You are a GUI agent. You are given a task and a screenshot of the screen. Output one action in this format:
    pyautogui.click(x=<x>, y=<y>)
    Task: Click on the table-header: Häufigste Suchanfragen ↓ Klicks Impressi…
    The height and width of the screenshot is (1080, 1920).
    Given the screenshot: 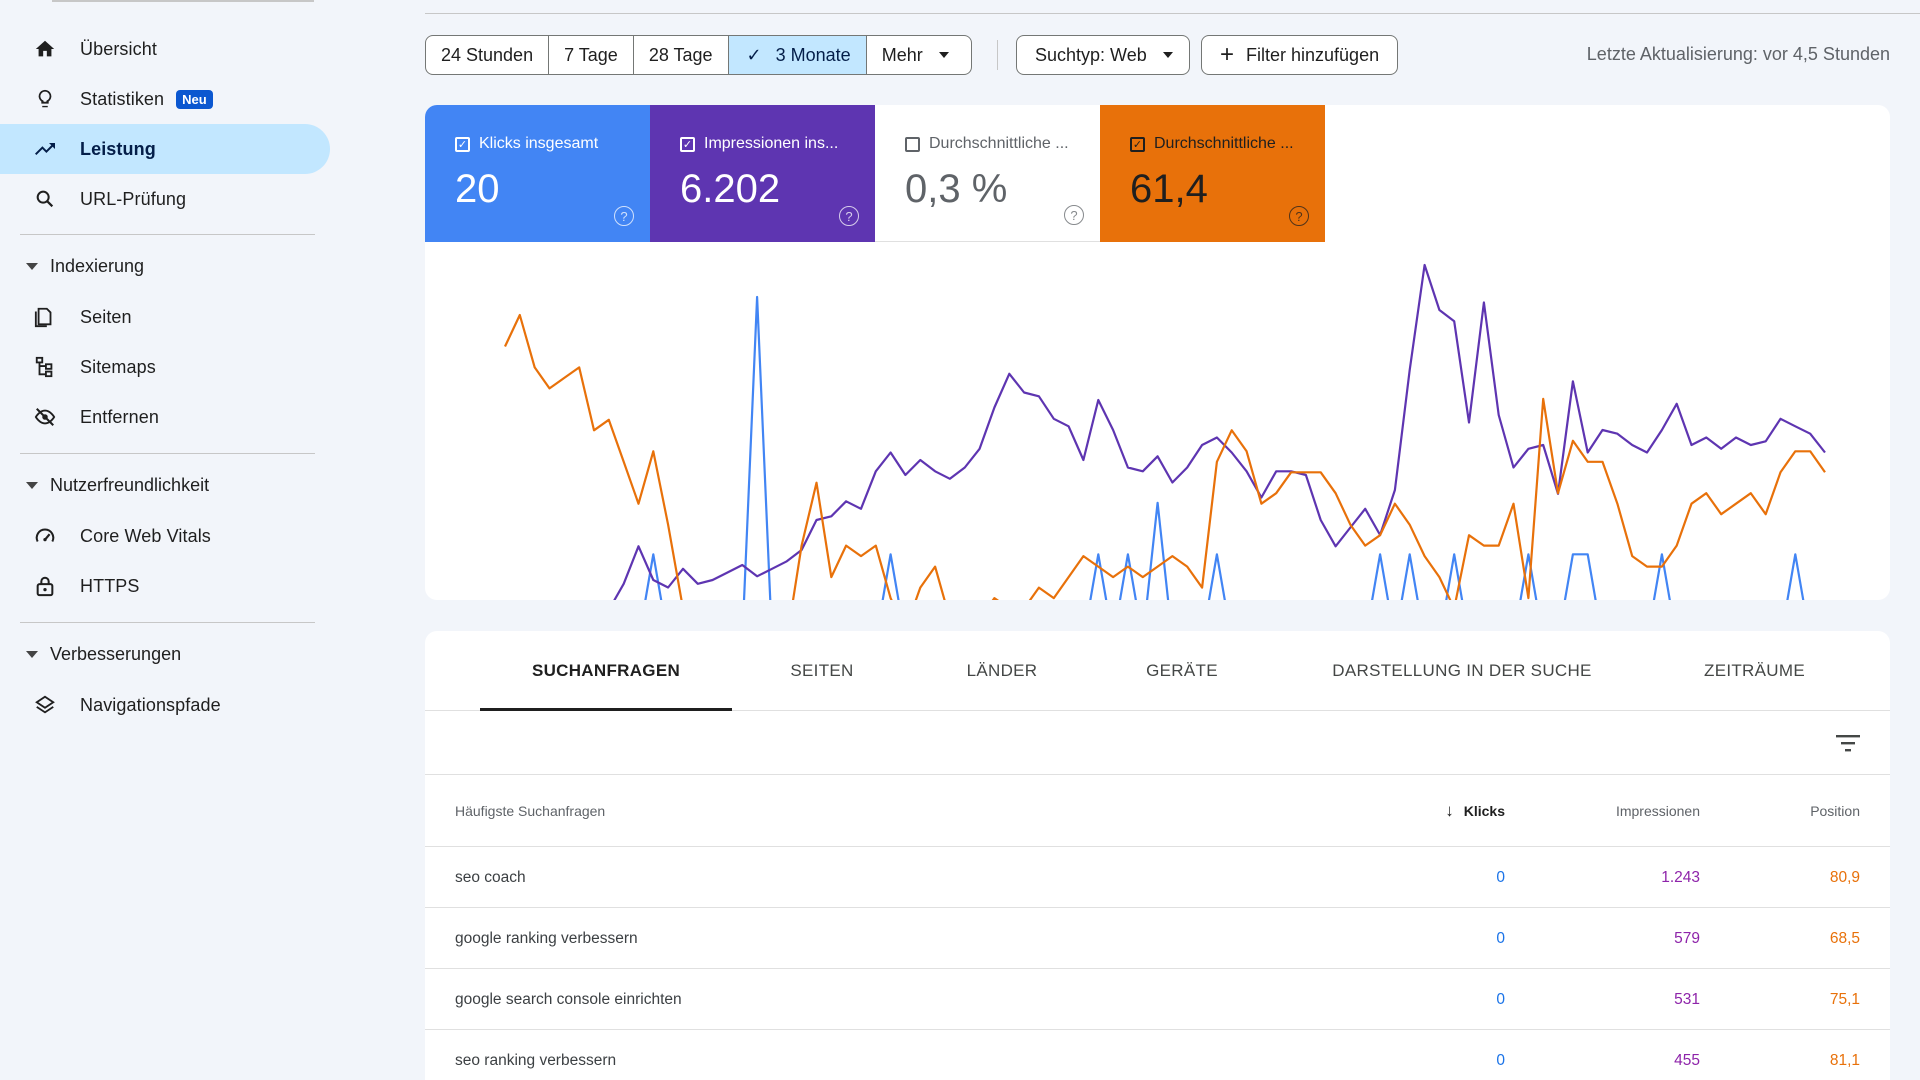 What is the action you would take?
    pyautogui.click(x=1157, y=811)
    